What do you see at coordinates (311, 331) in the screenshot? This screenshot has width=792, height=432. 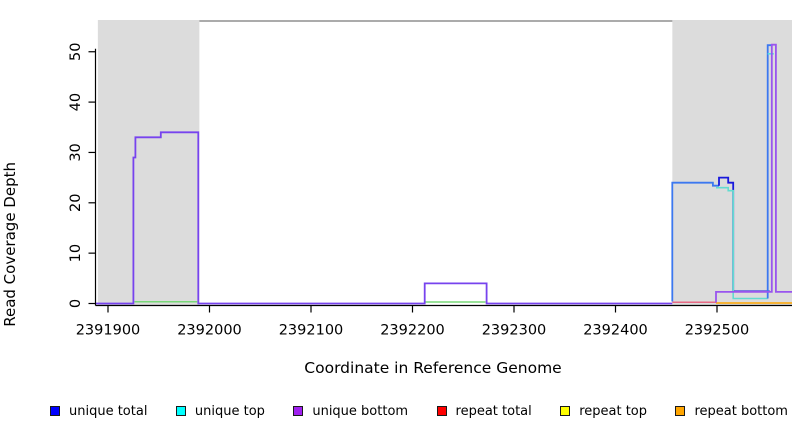 I see `x-tick-label: 2392100` at bounding box center [311, 331].